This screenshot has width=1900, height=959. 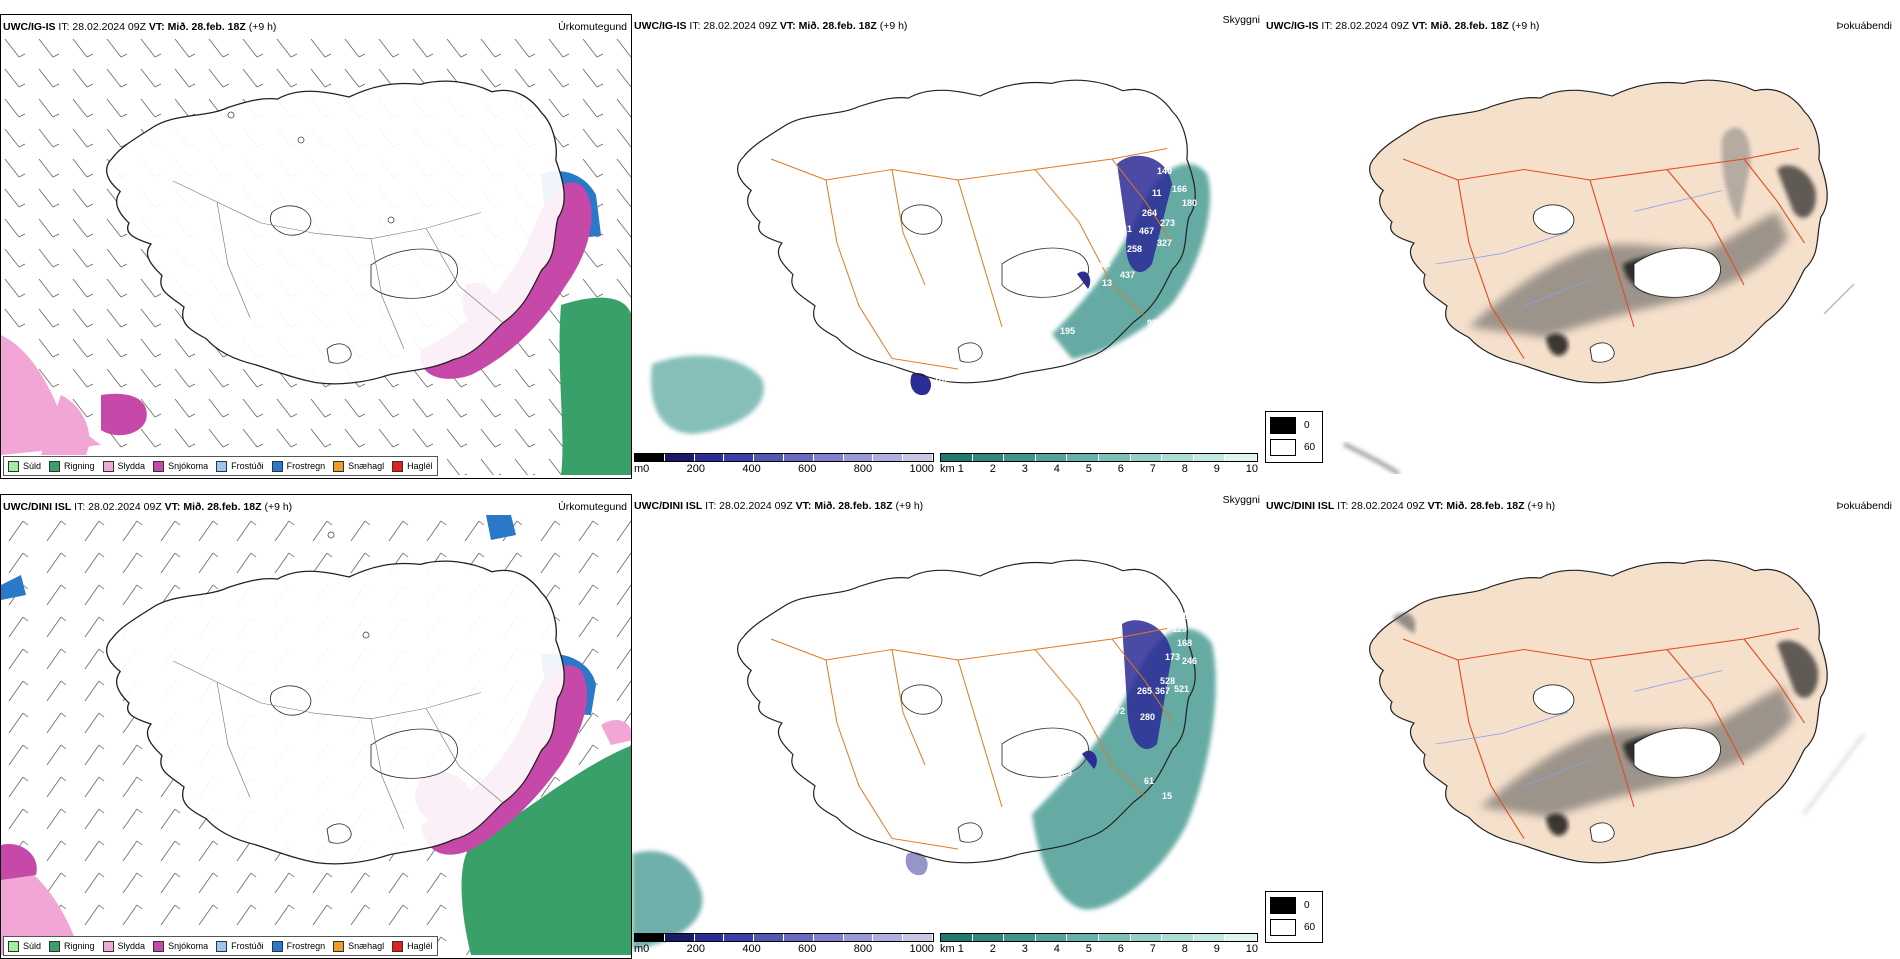 I want to click on cloud-base-label: 265, so click(x=1144, y=691).